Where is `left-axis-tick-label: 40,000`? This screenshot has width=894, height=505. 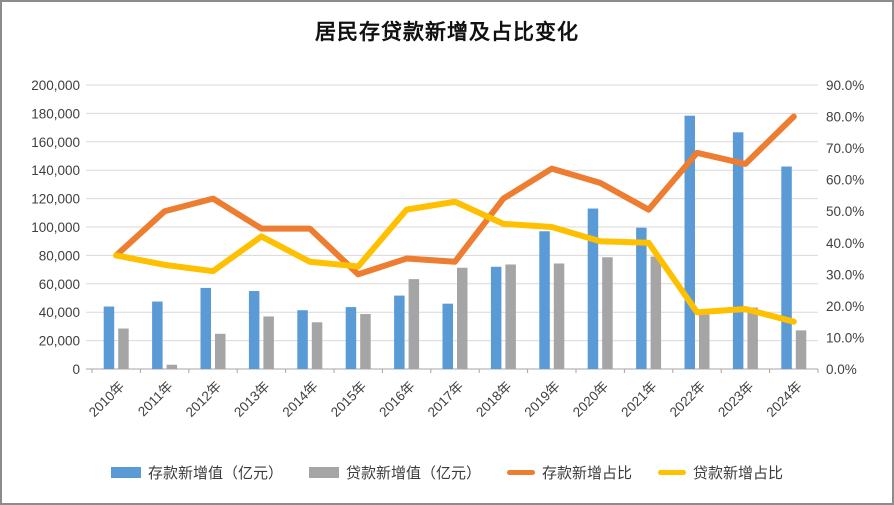
left-axis-tick-label: 40,000 is located at coordinates (59, 312).